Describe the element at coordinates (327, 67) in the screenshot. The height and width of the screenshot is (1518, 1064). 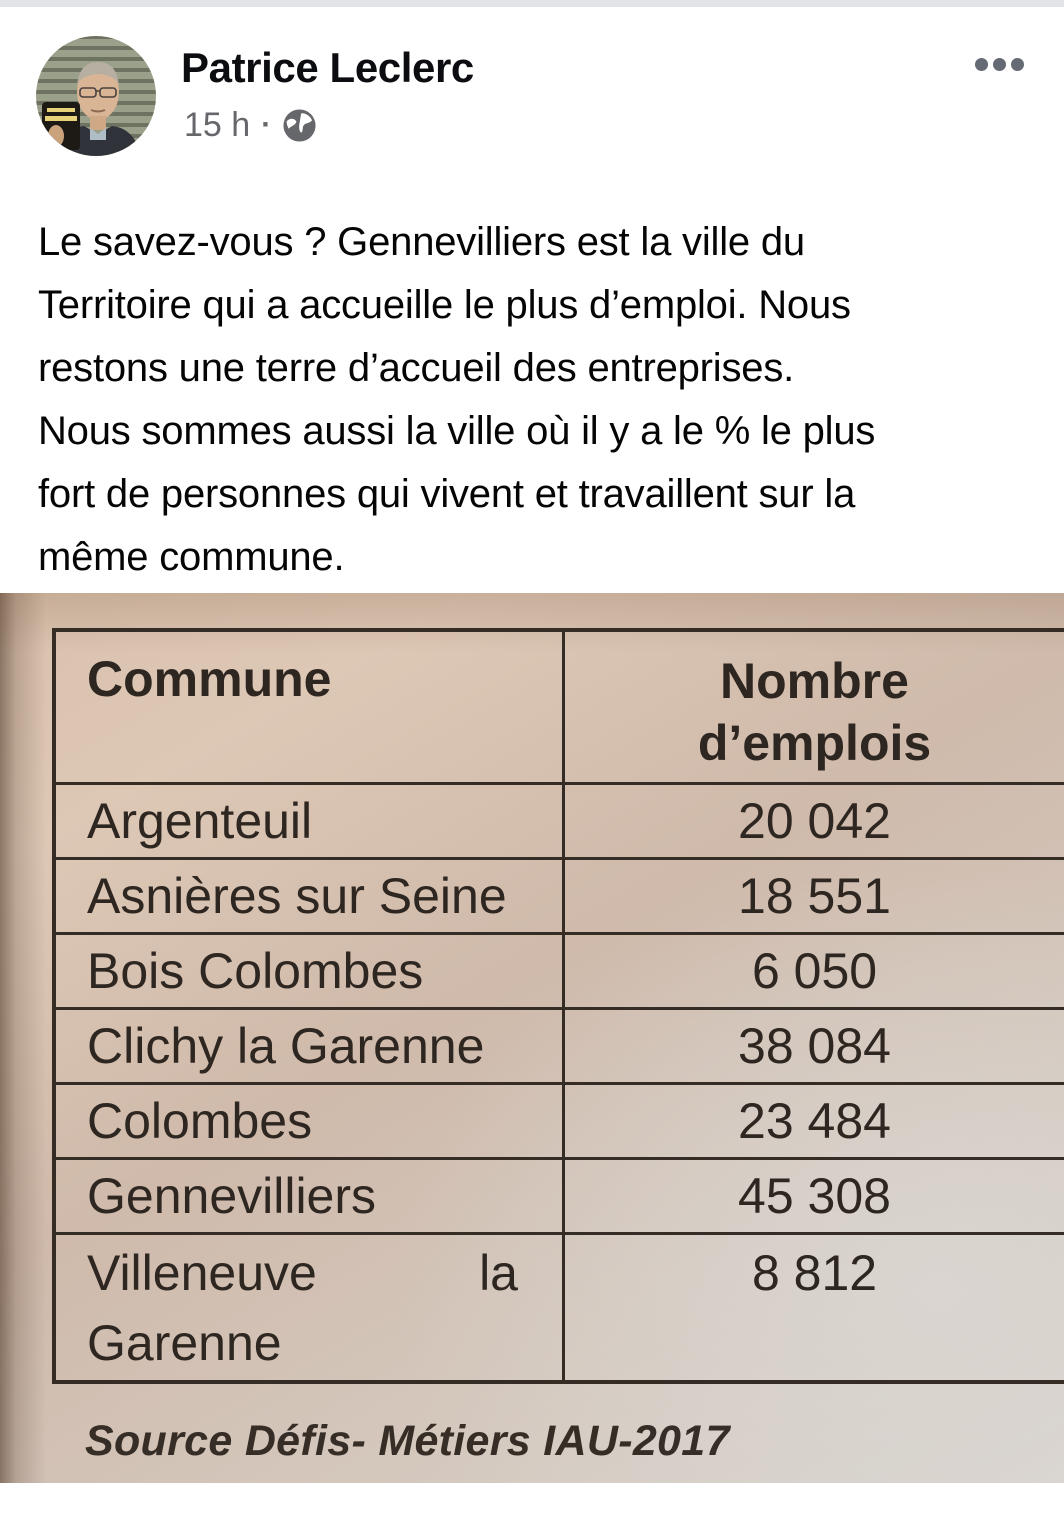
I see `author-name: Patrice Leclerc` at that location.